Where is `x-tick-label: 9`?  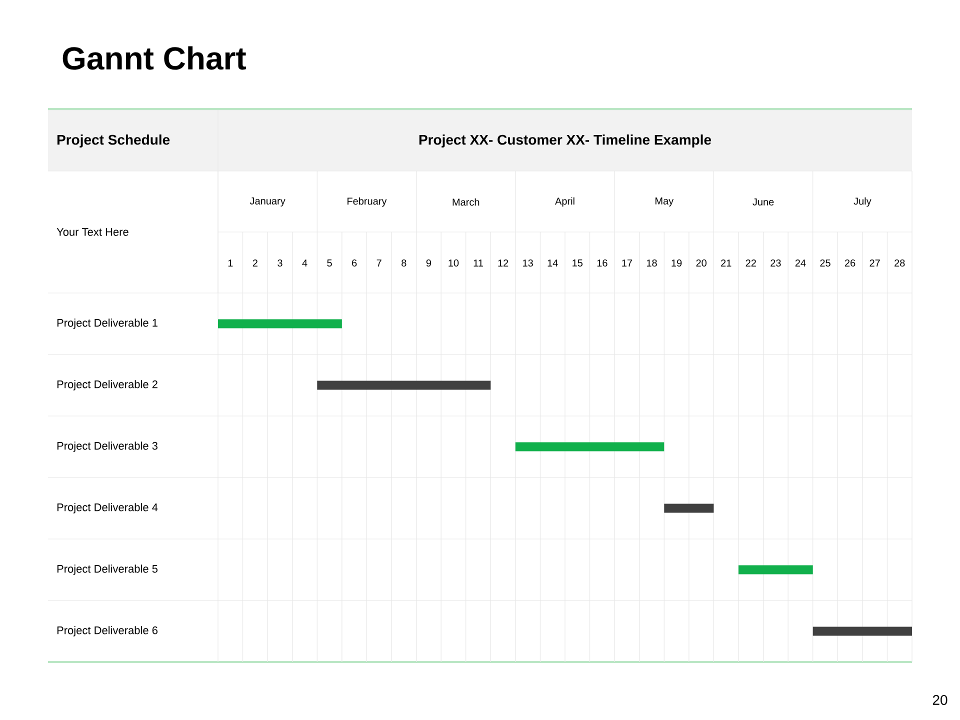
x-tick-label: 9 is located at coordinates (428, 263).